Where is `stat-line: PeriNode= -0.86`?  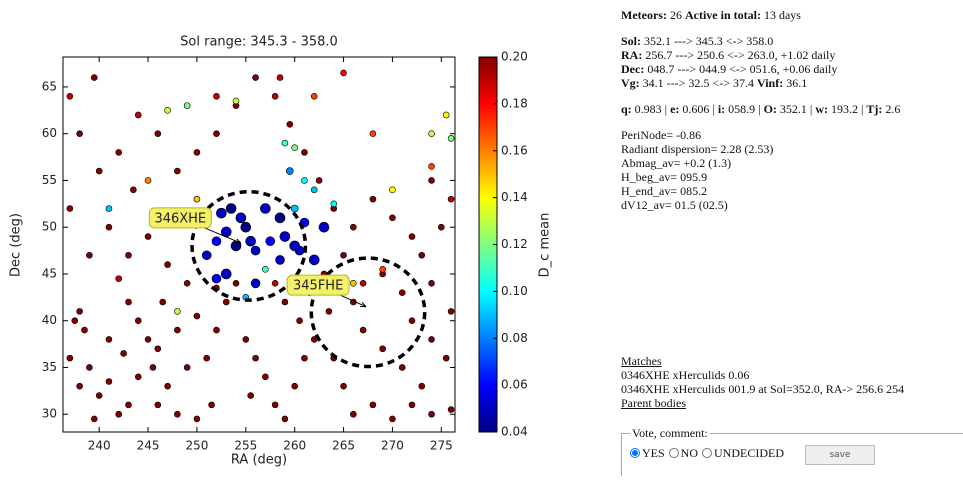
stat-line: PeriNode= -0.86 is located at coordinates (661, 135).